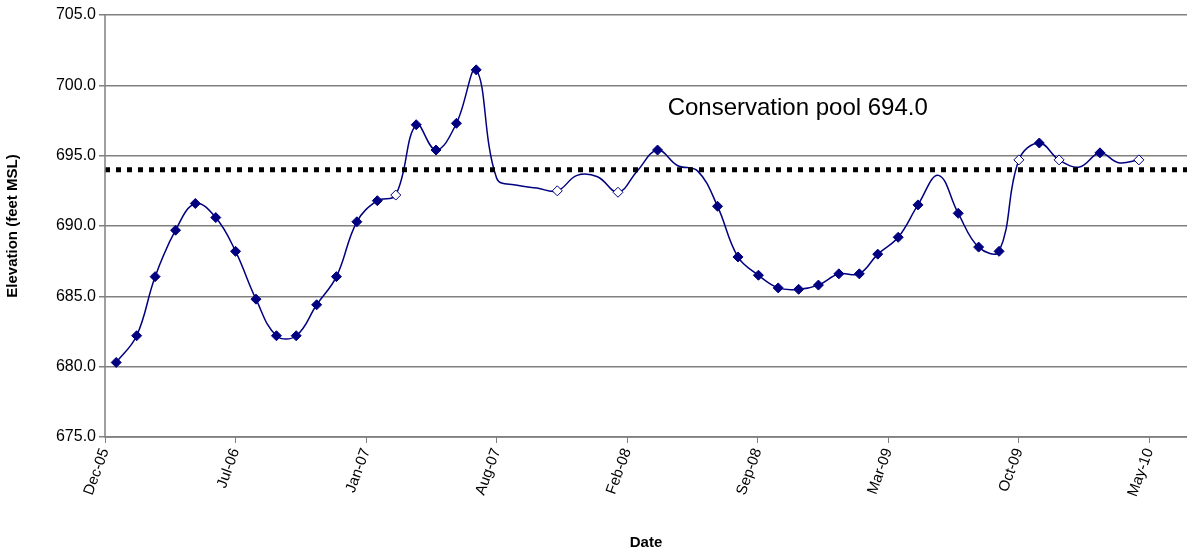 The width and height of the screenshot is (1193, 556). I want to click on x-tick-label: Jan-07, so click(357, 470).